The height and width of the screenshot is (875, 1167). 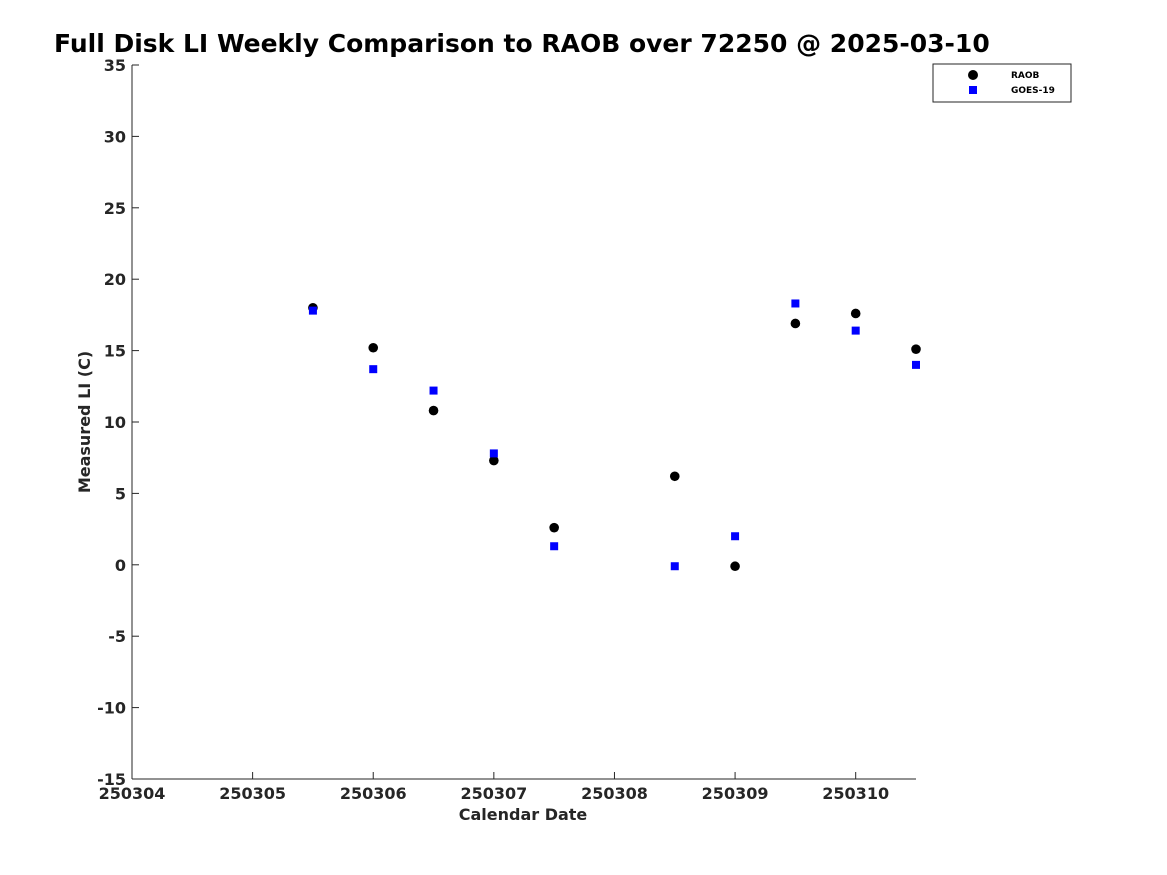 I want to click on x-tick-label: 250310, so click(x=855, y=793).